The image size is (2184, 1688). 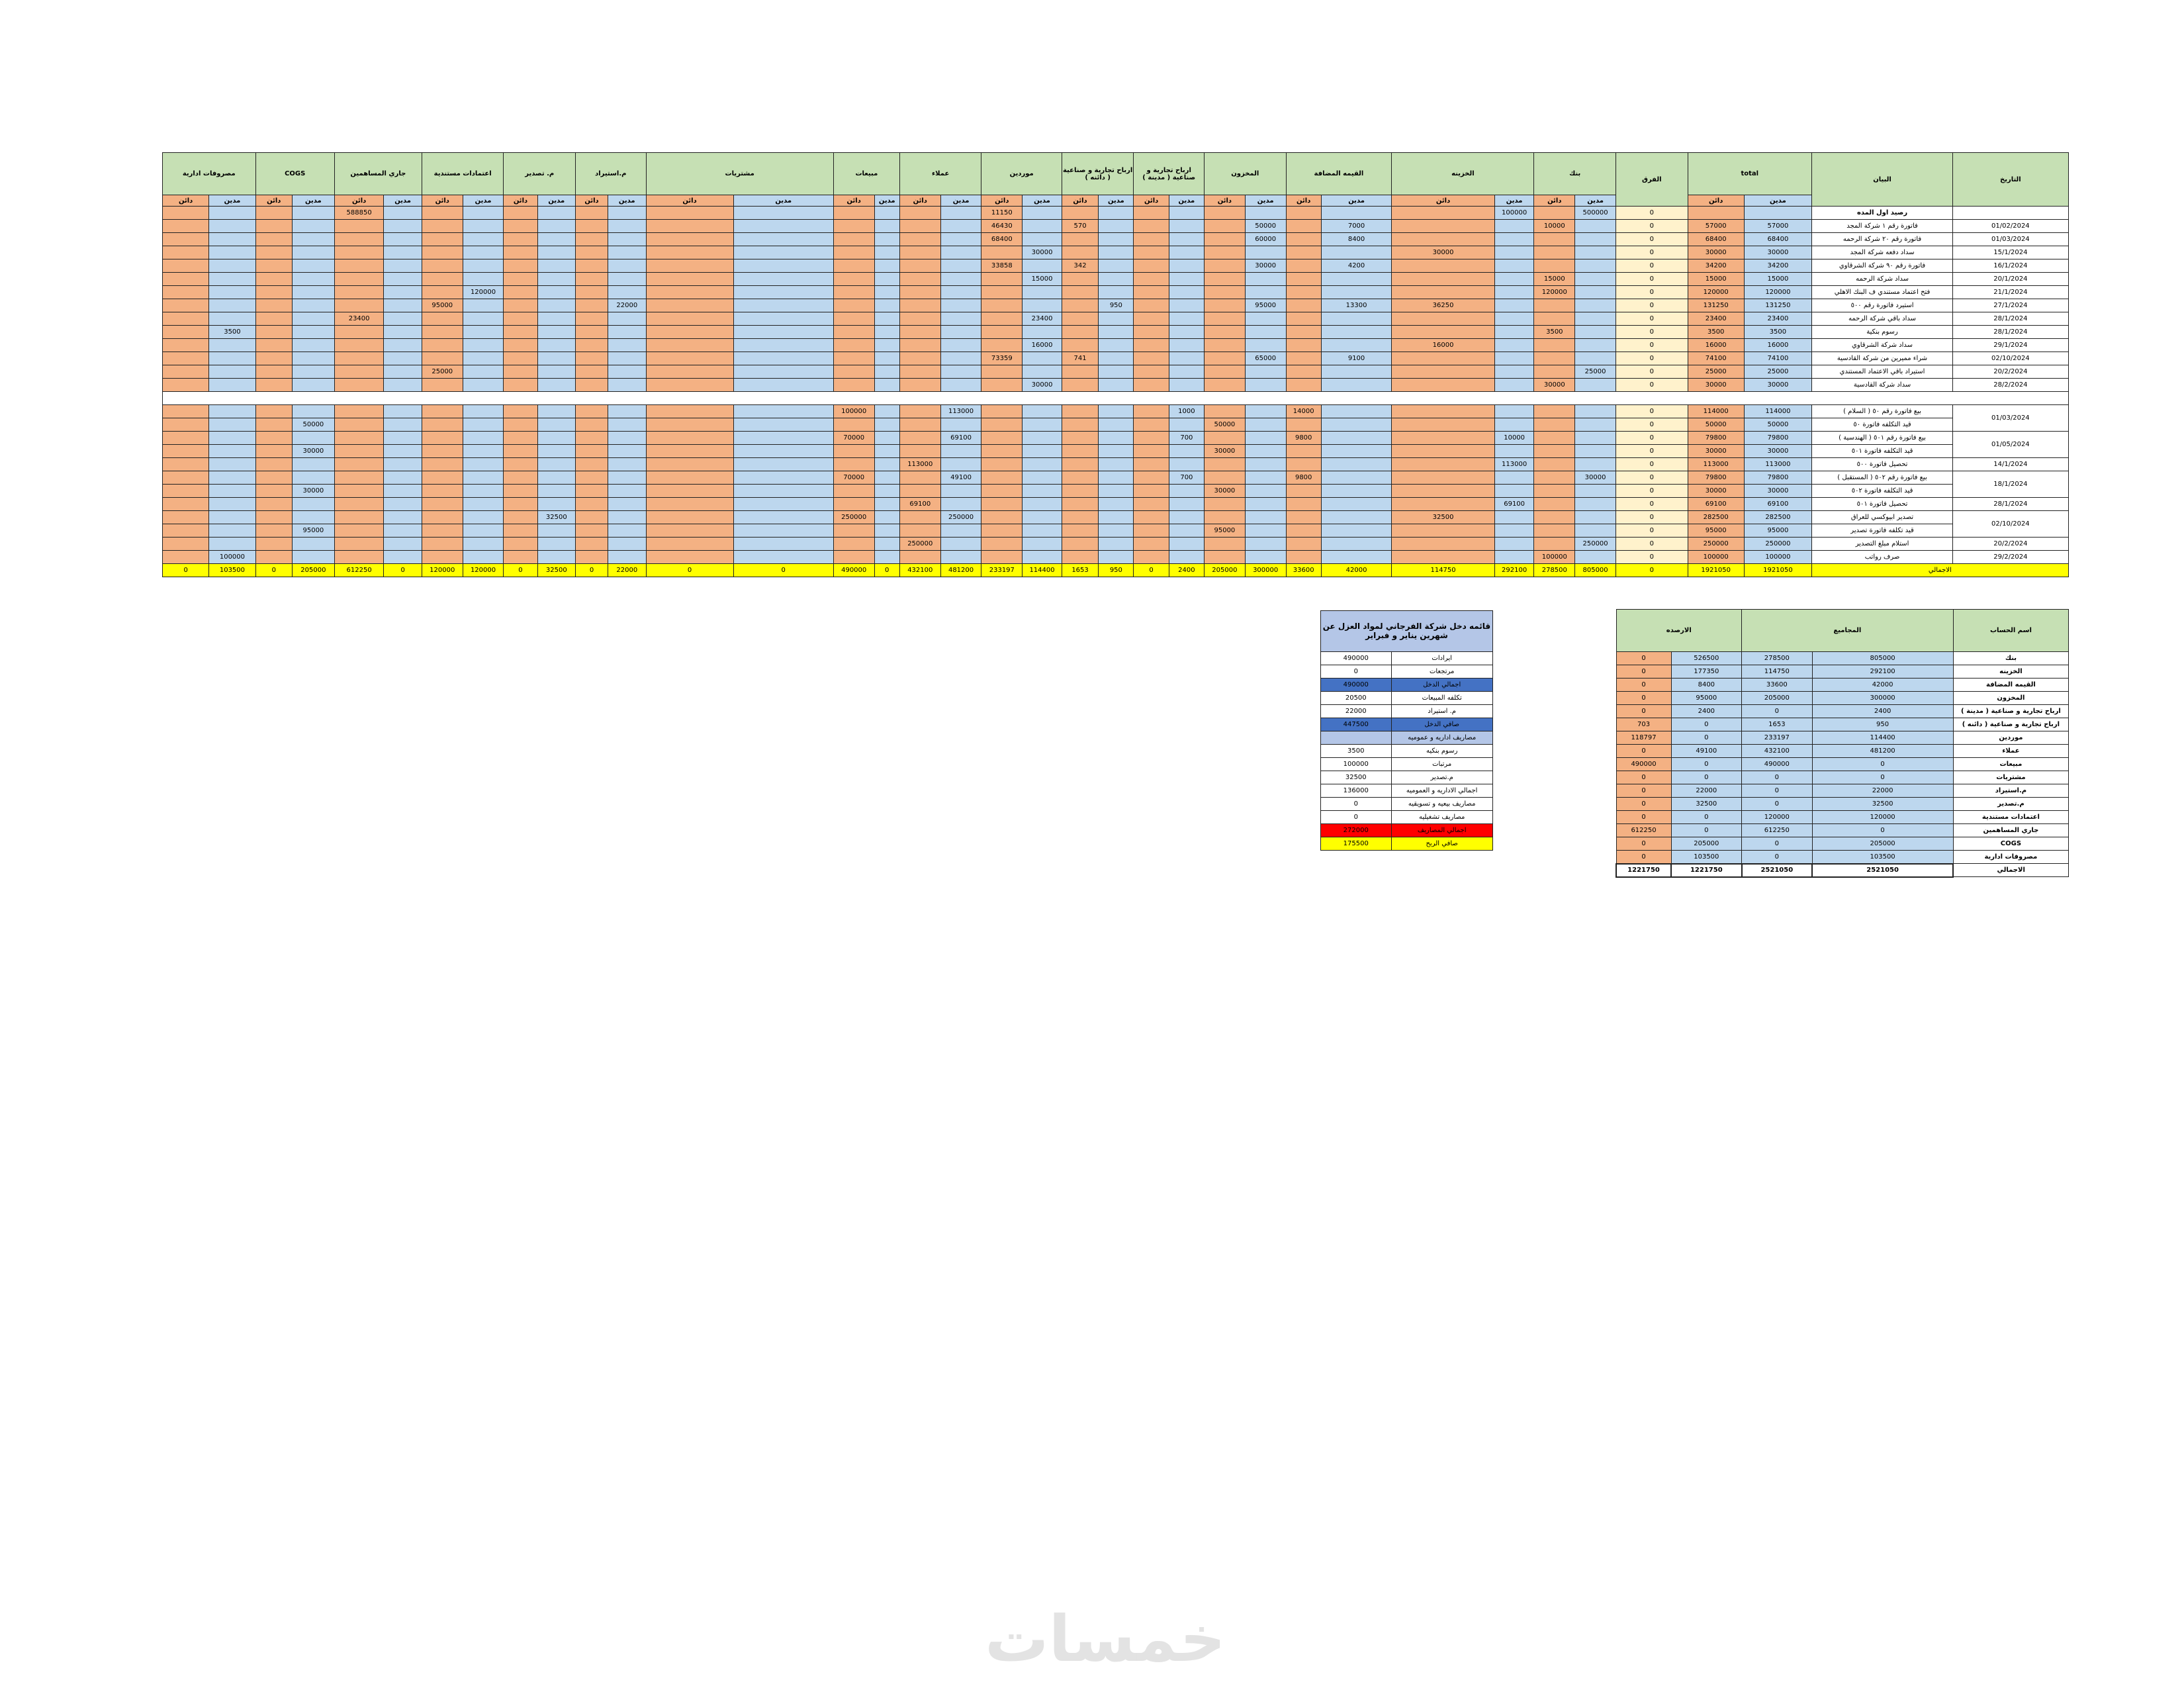 I want to click on total-debit-cell: 120000, so click(x=1778, y=292).